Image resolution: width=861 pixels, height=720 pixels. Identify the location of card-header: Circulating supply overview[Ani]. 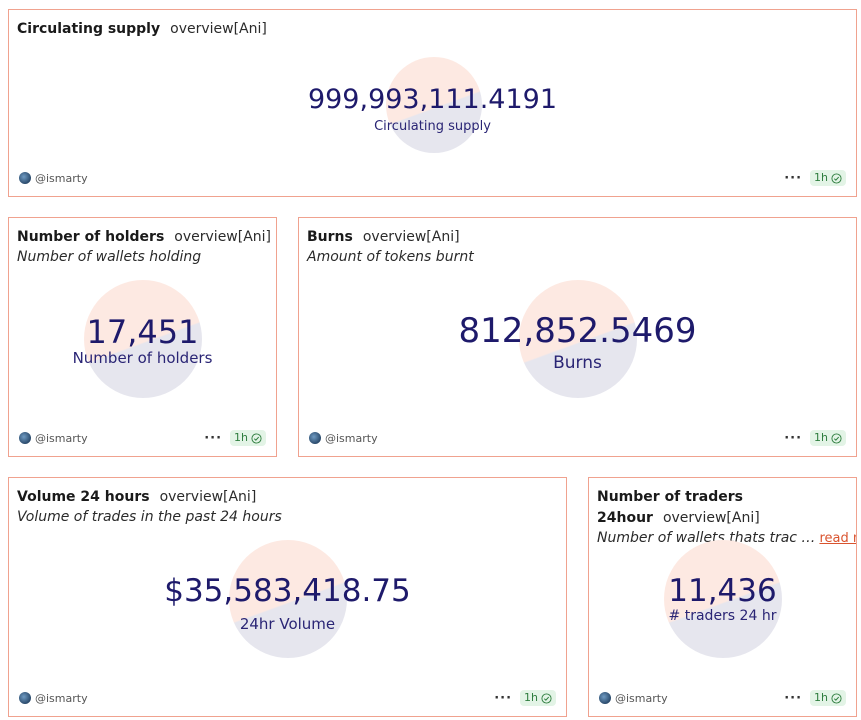
(432, 29).